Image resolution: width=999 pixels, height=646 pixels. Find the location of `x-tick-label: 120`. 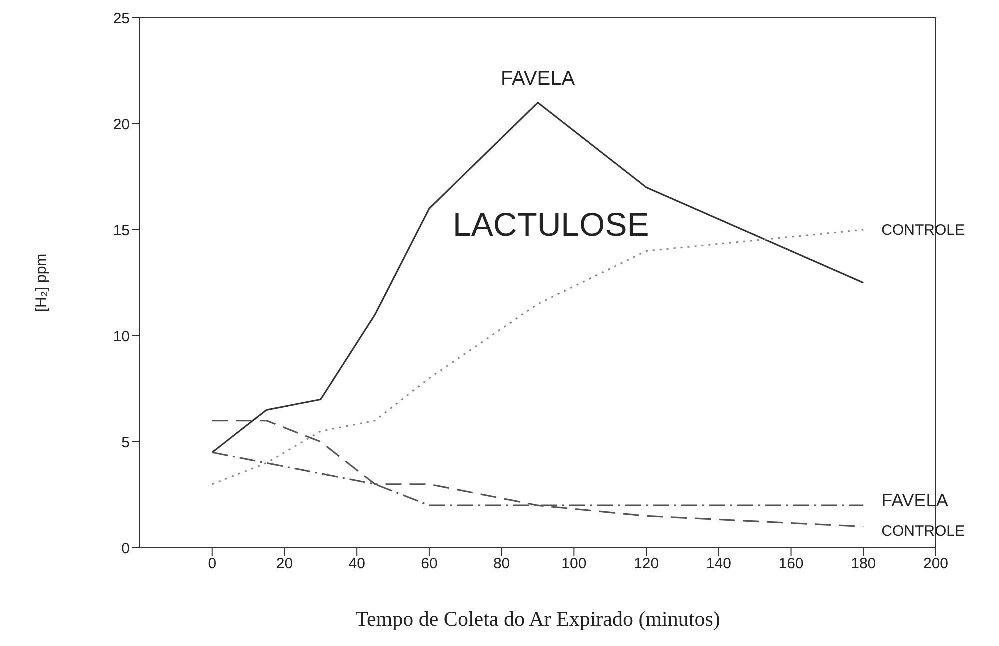

x-tick-label: 120 is located at coordinates (647, 564).